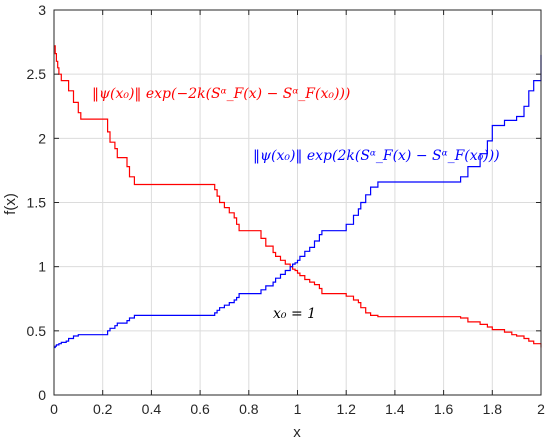  What do you see at coordinates (294, 314) in the screenshot?
I see `annotation-x0: x₀ = 1` at bounding box center [294, 314].